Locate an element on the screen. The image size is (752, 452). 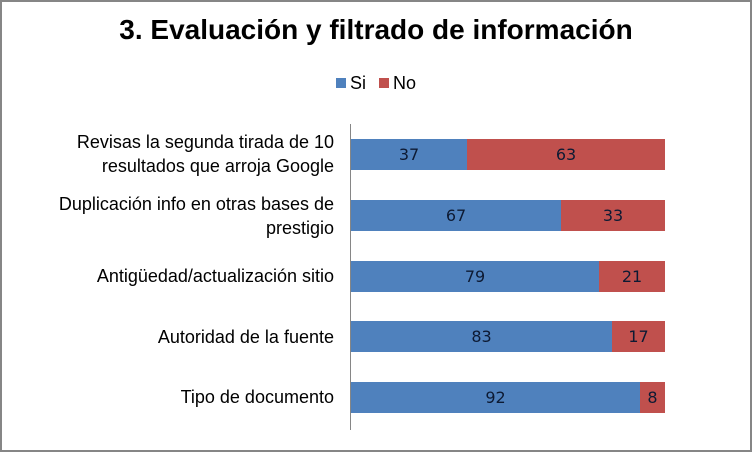
bar-row: 83 17 is located at coordinates (508, 336).